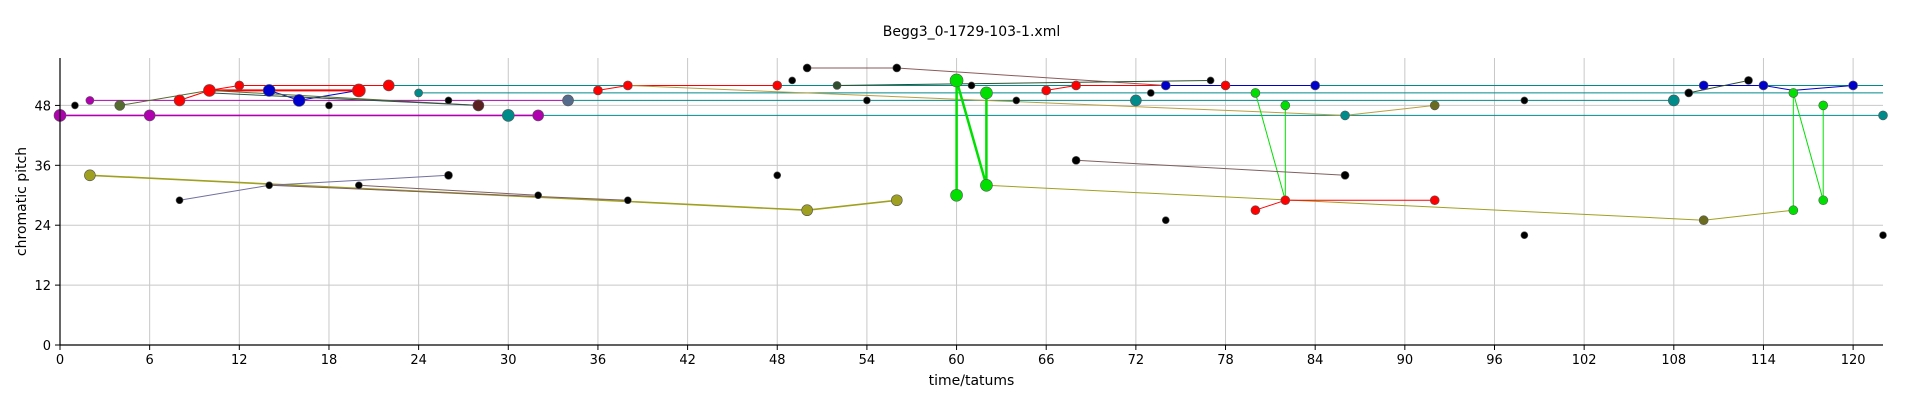 This screenshot has width=1920, height=401. I want to click on x-tick-label: 24, so click(418, 360).